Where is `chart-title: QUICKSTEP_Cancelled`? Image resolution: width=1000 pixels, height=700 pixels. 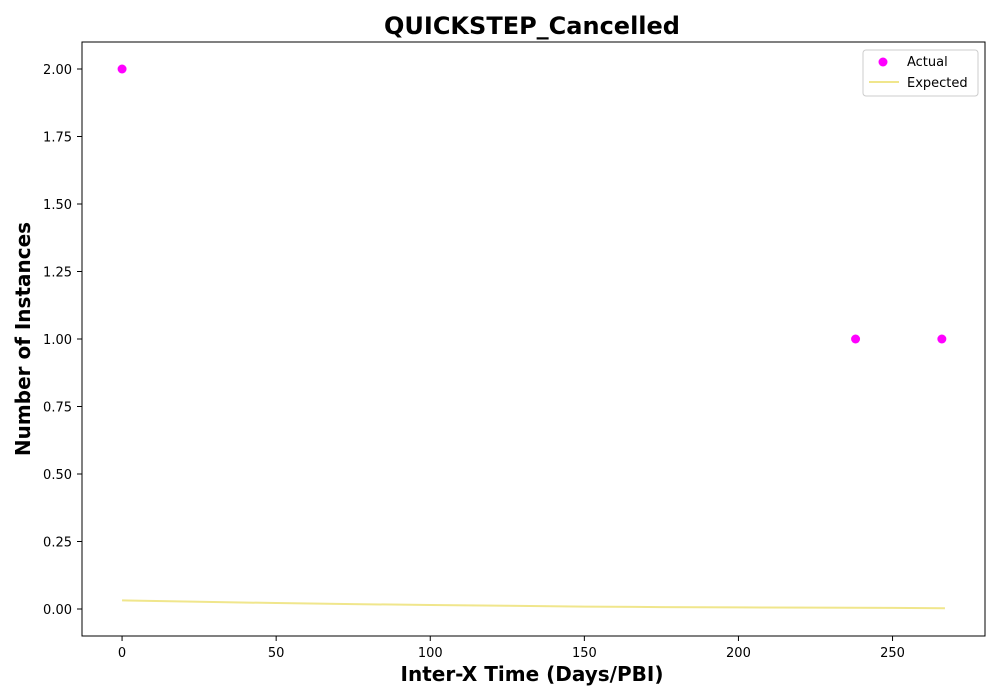 chart-title: QUICKSTEP_Cancelled is located at coordinates (532, 26).